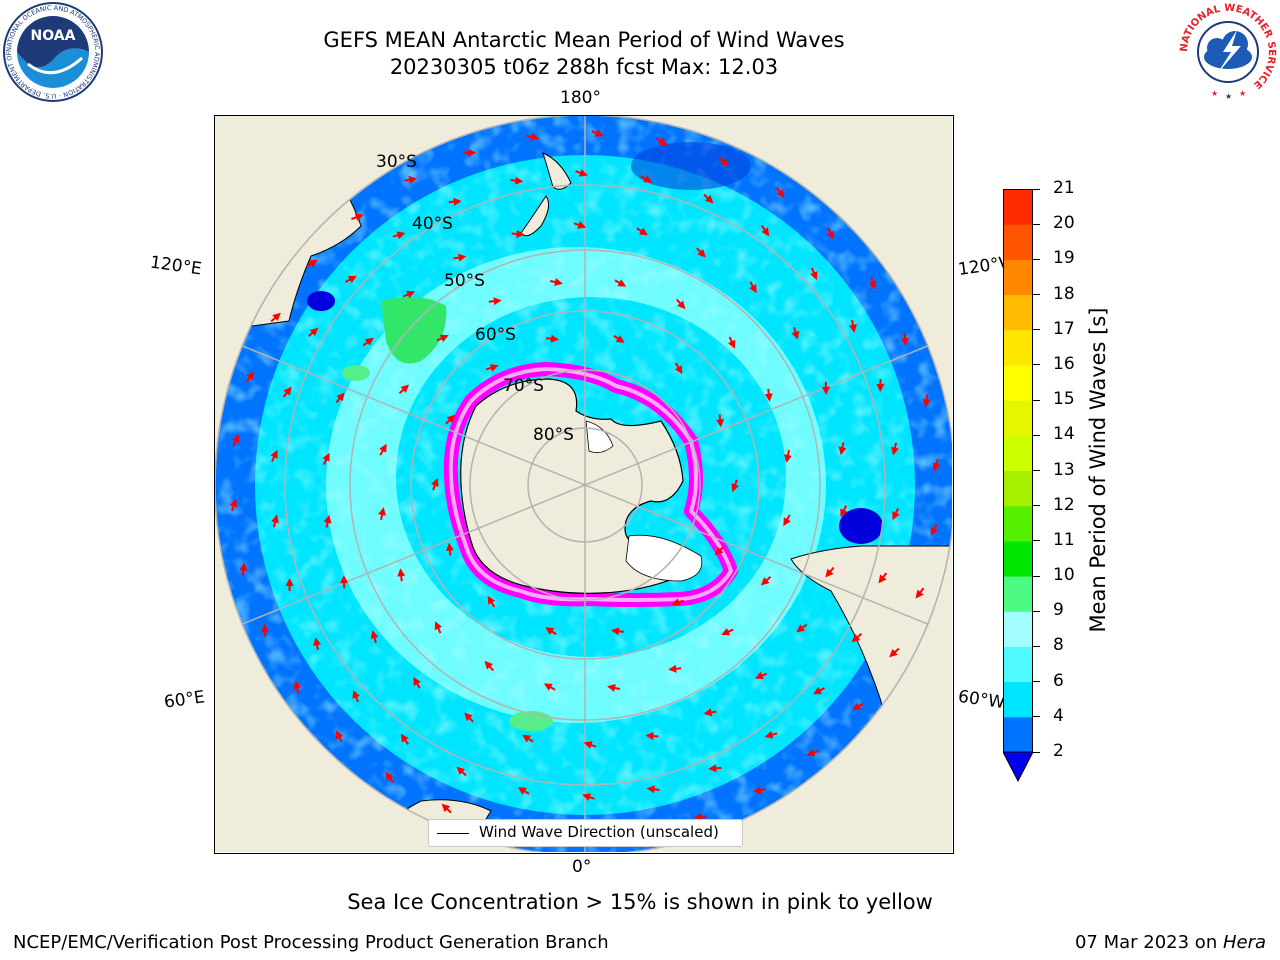 This screenshot has height=960, width=1280. I want to click on colorbar-tick-label: 9, so click(1058, 610).